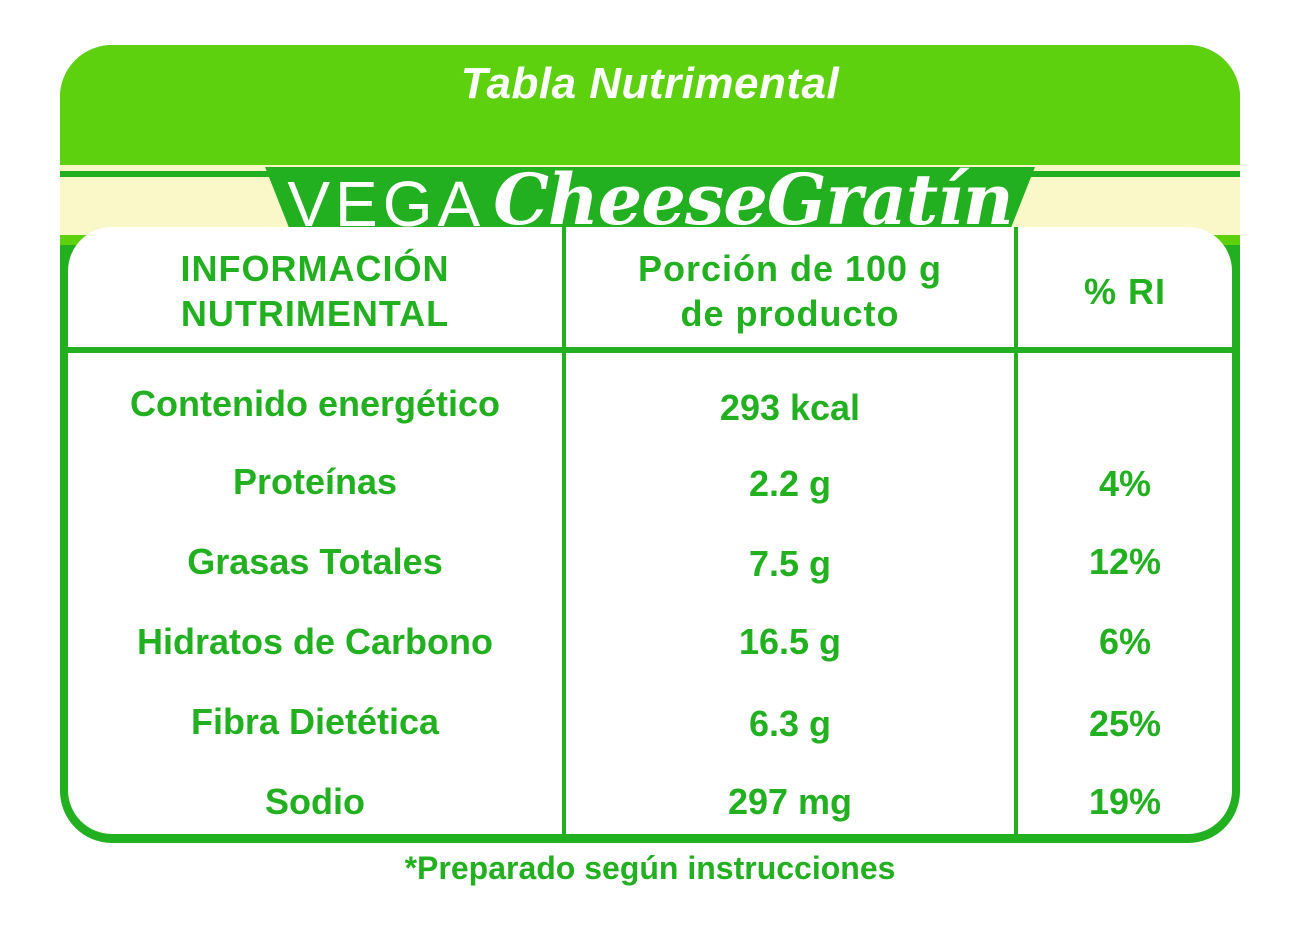 The width and height of the screenshot is (1300, 945). Describe the element at coordinates (753, 199) in the screenshot. I see `brand-name: CheeseGratín` at that location.